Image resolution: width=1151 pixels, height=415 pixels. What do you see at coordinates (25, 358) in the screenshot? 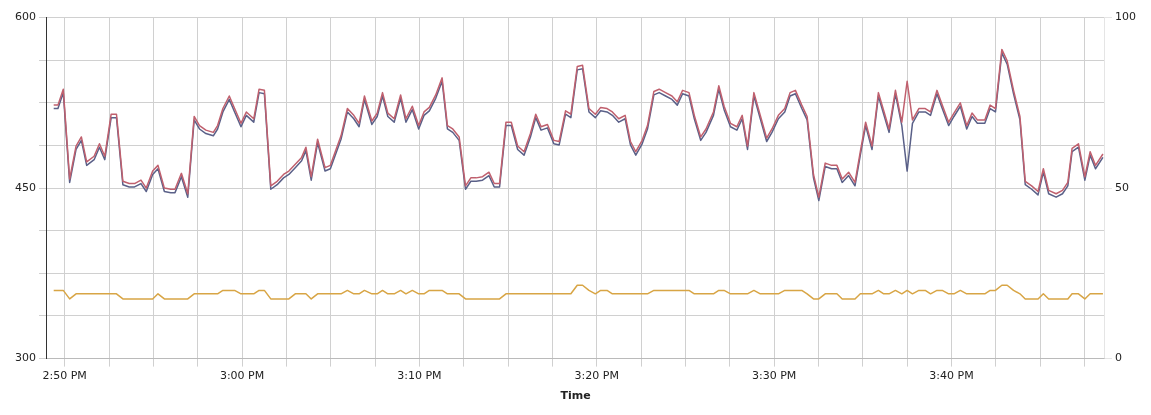
I see `y-tick-label: 300` at bounding box center [25, 358].